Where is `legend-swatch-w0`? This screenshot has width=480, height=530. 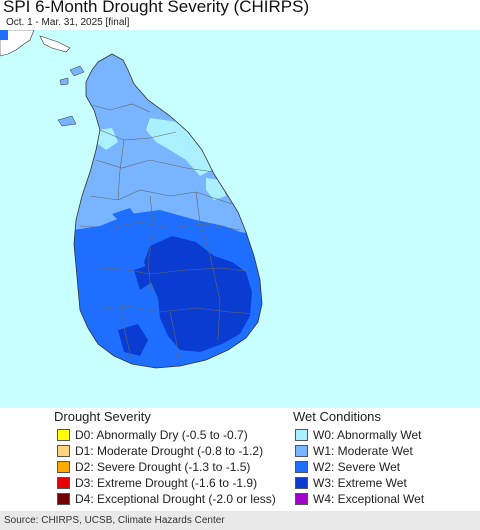
legend-swatch-w0 is located at coordinates (301, 435).